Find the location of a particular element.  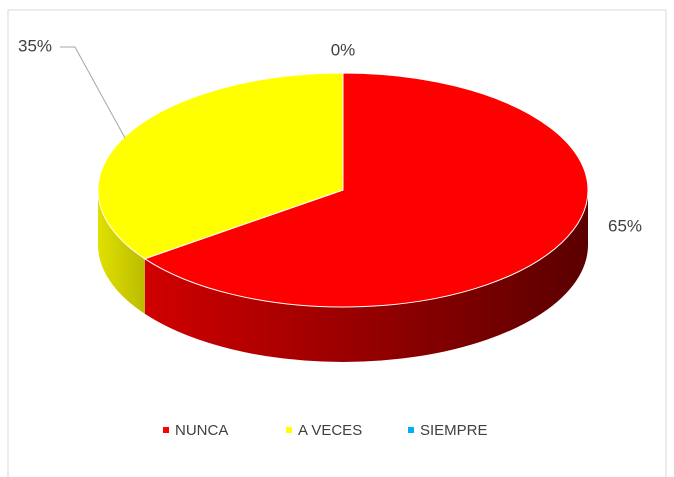

data-label: 0% is located at coordinates (343, 49).